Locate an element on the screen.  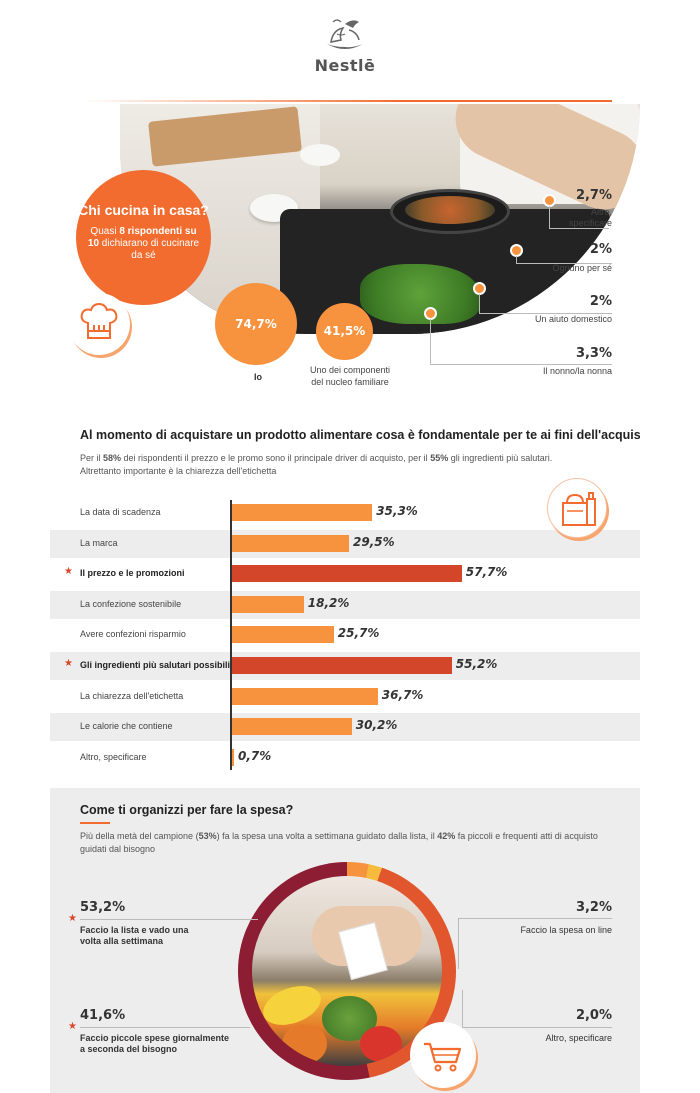
grocery-bag-badge is located at coordinates (577, 508).